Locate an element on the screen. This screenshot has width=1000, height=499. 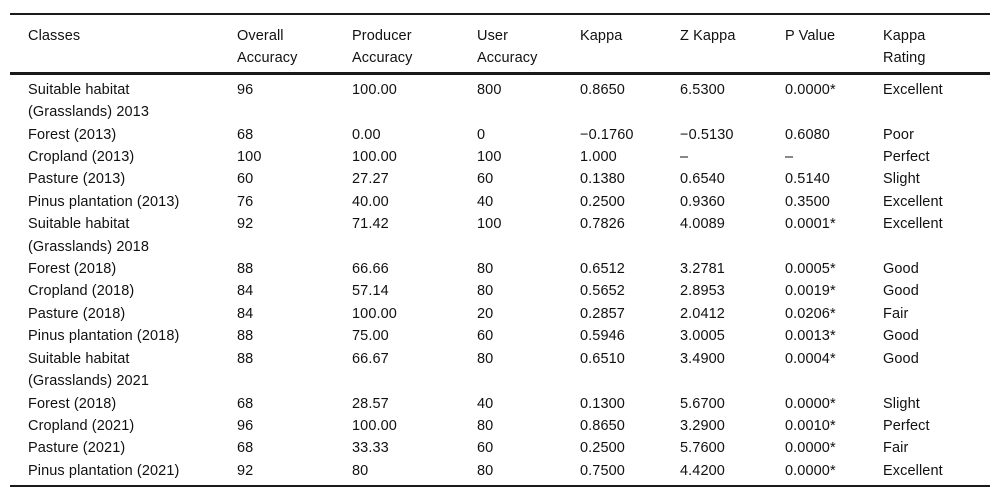
class-name-cell: Pinus plantation (2013) is located at coordinates (104, 201).